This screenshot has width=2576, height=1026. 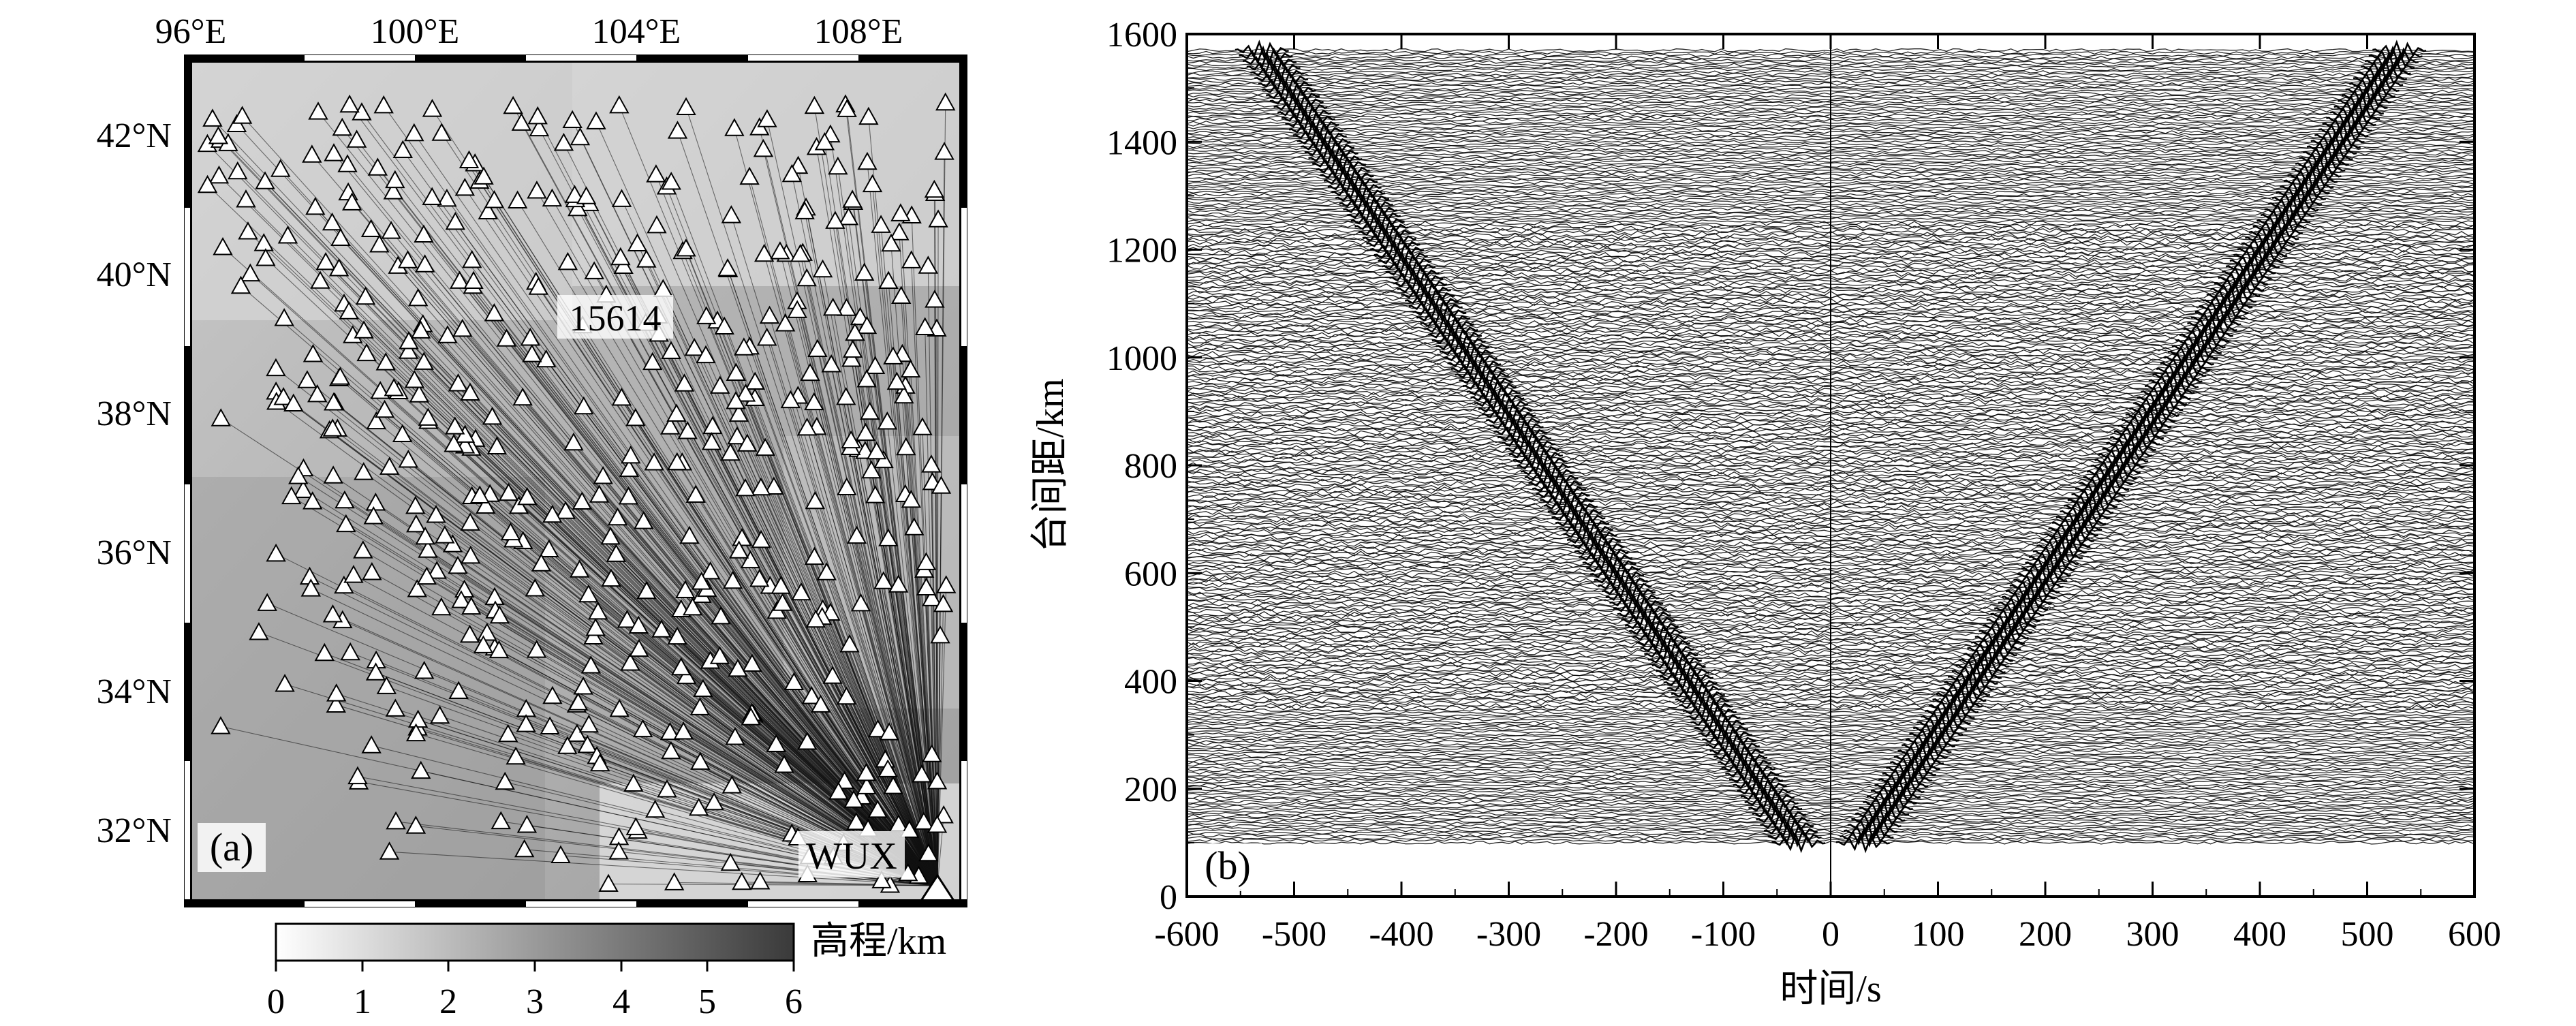 What do you see at coordinates (621, 1001) in the screenshot?
I see `colorbar-tick: 4` at bounding box center [621, 1001].